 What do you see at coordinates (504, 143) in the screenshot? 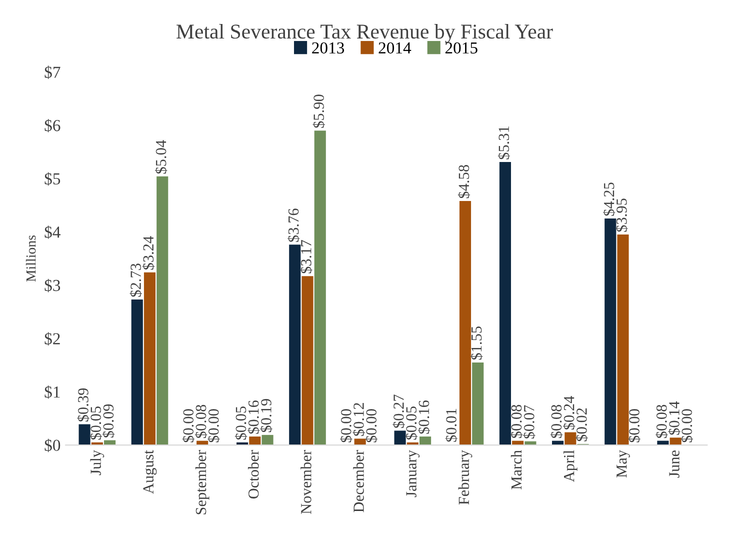
I see `data-label: $5.31` at bounding box center [504, 143].